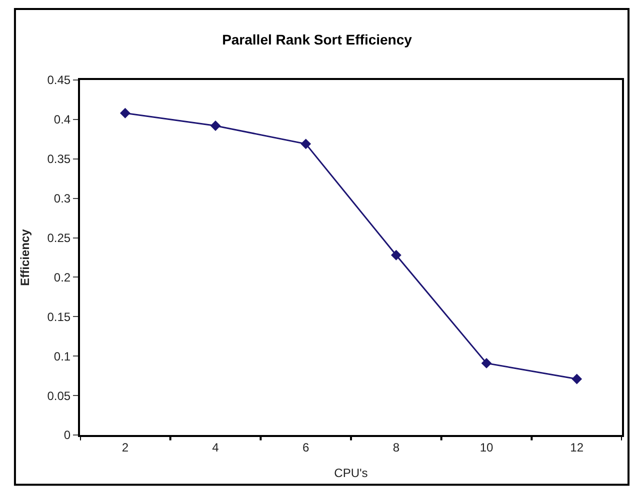 This screenshot has height=495, width=634. What do you see at coordinates (62, 356) in the screenshot?
I see `y-tick-label: 0.1` at bounding box center [62, 356].